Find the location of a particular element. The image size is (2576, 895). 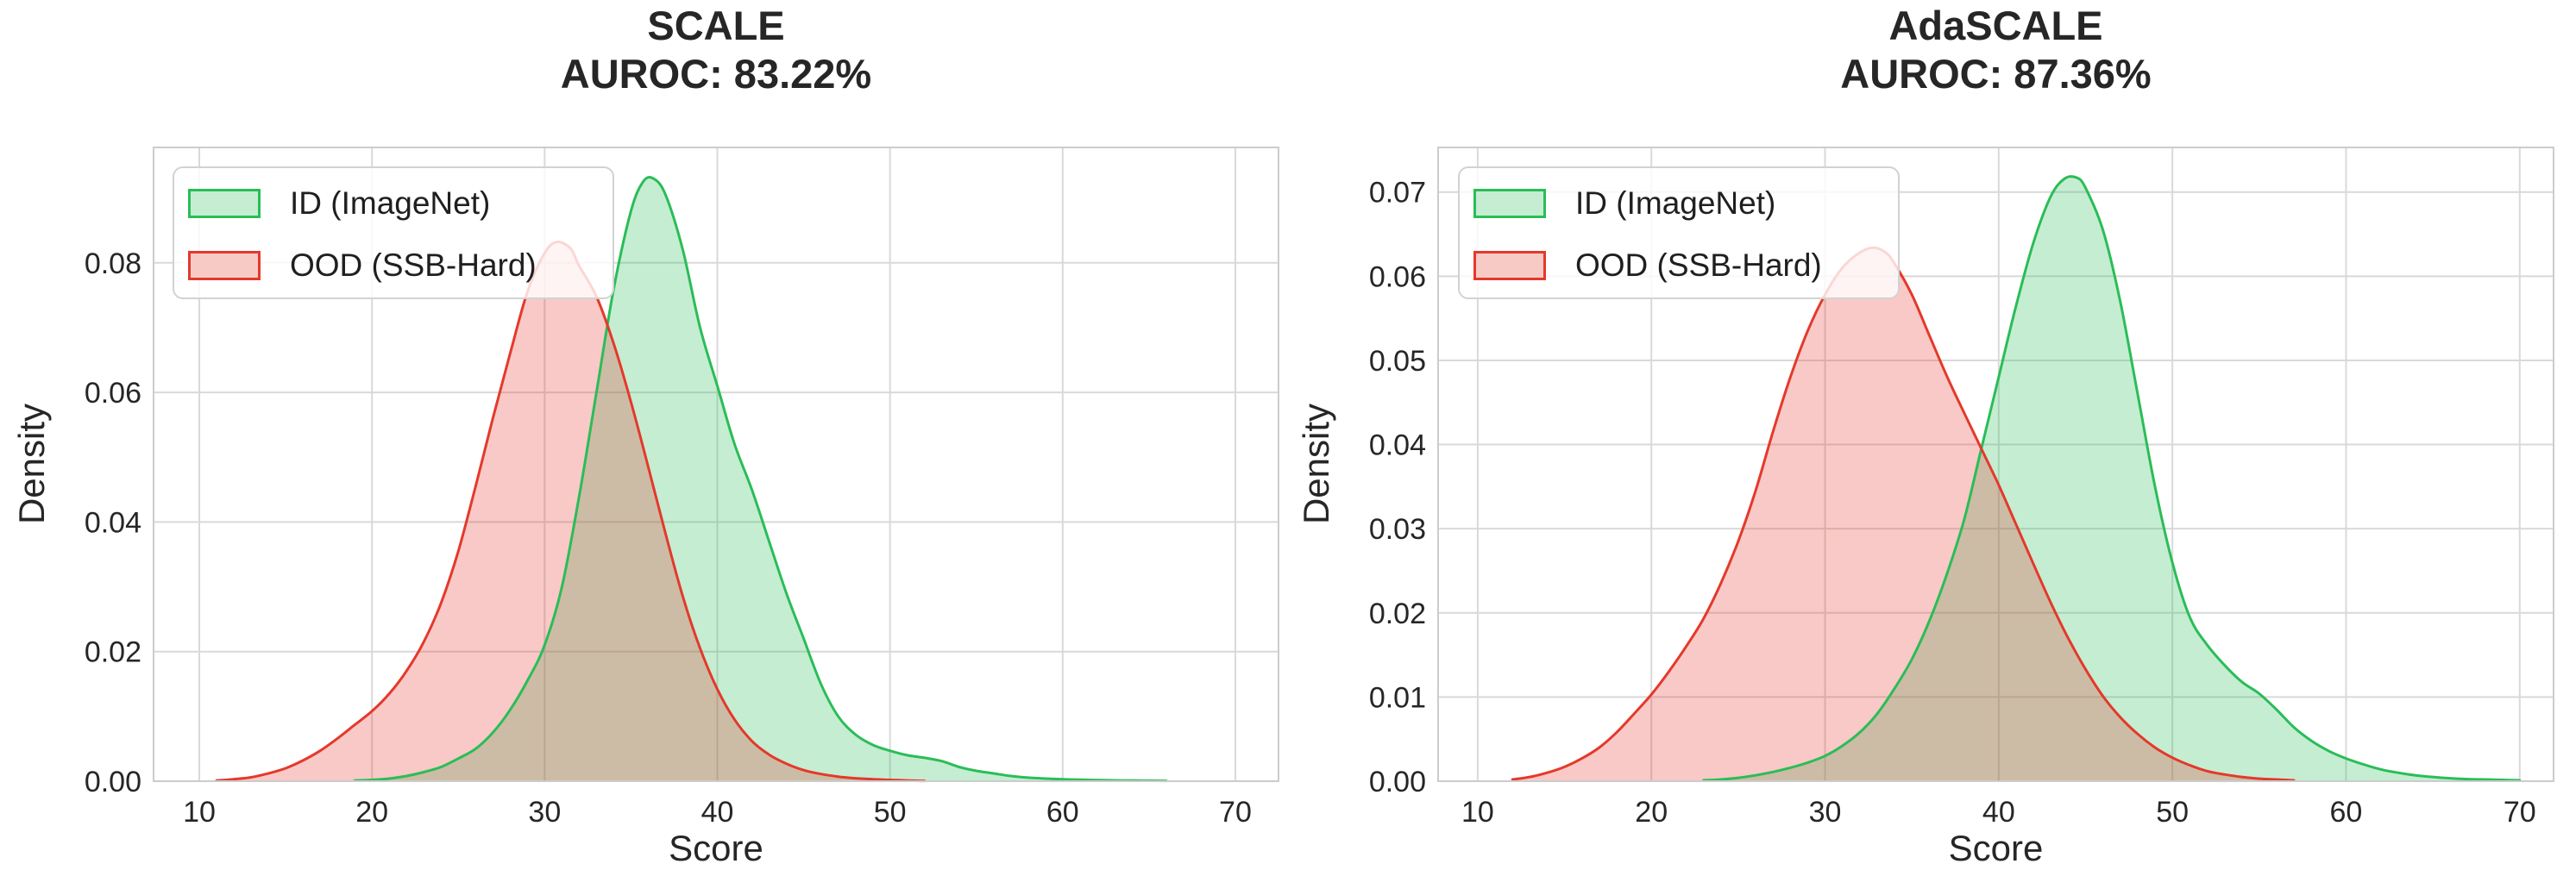

right-chart-title-block: AdaSCALE AUROC: 87.36% is located at coordinates (1996, 50).